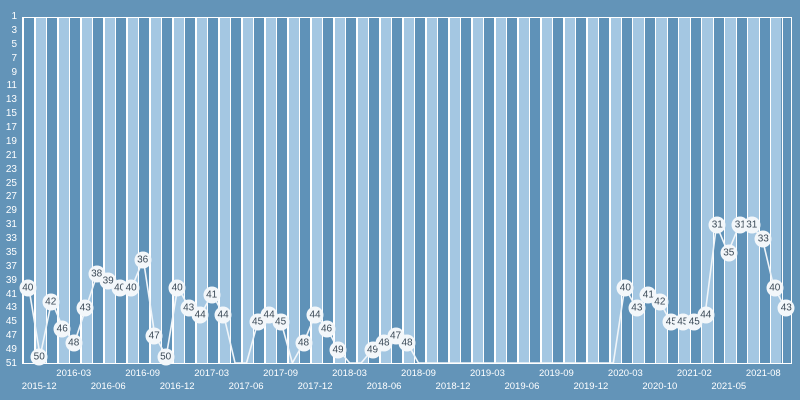  Describe the element at coordinates (246, 386) in the screenshot. I see `x-tick-label: 2017-06` at that location.